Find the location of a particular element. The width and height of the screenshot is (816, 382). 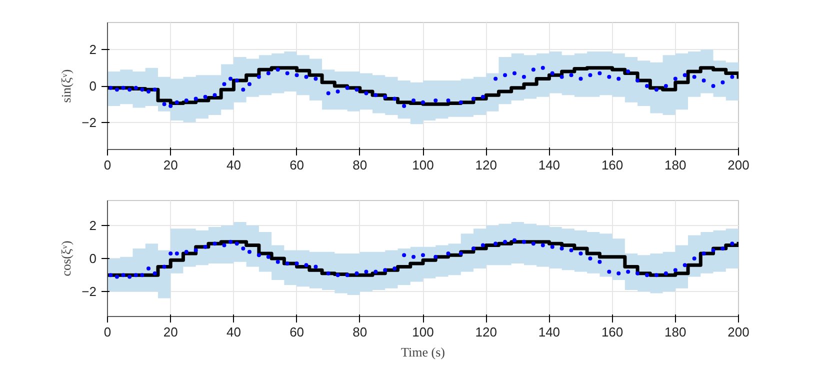

y-axis-title: cos(ξᵛ) is located at coordinates (66, 258).